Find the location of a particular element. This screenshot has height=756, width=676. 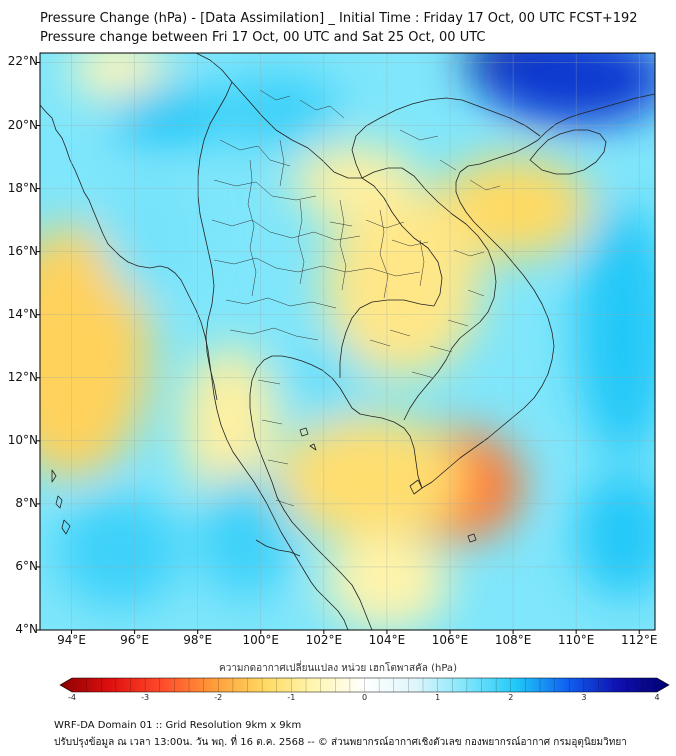

lon-label-96e: 96°E is located at coordinates (135, 640).